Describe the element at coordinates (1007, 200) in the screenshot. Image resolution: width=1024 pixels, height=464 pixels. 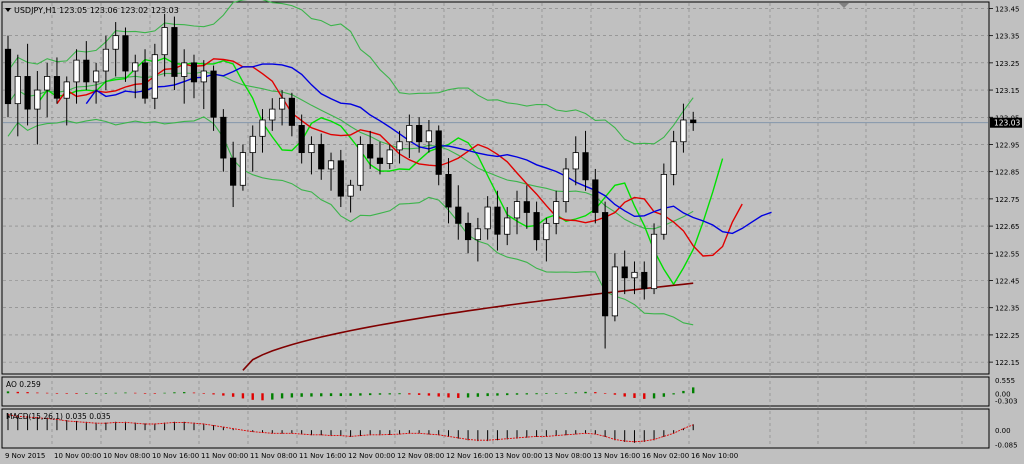
I see `y-tick-label: 122.75` at that location.